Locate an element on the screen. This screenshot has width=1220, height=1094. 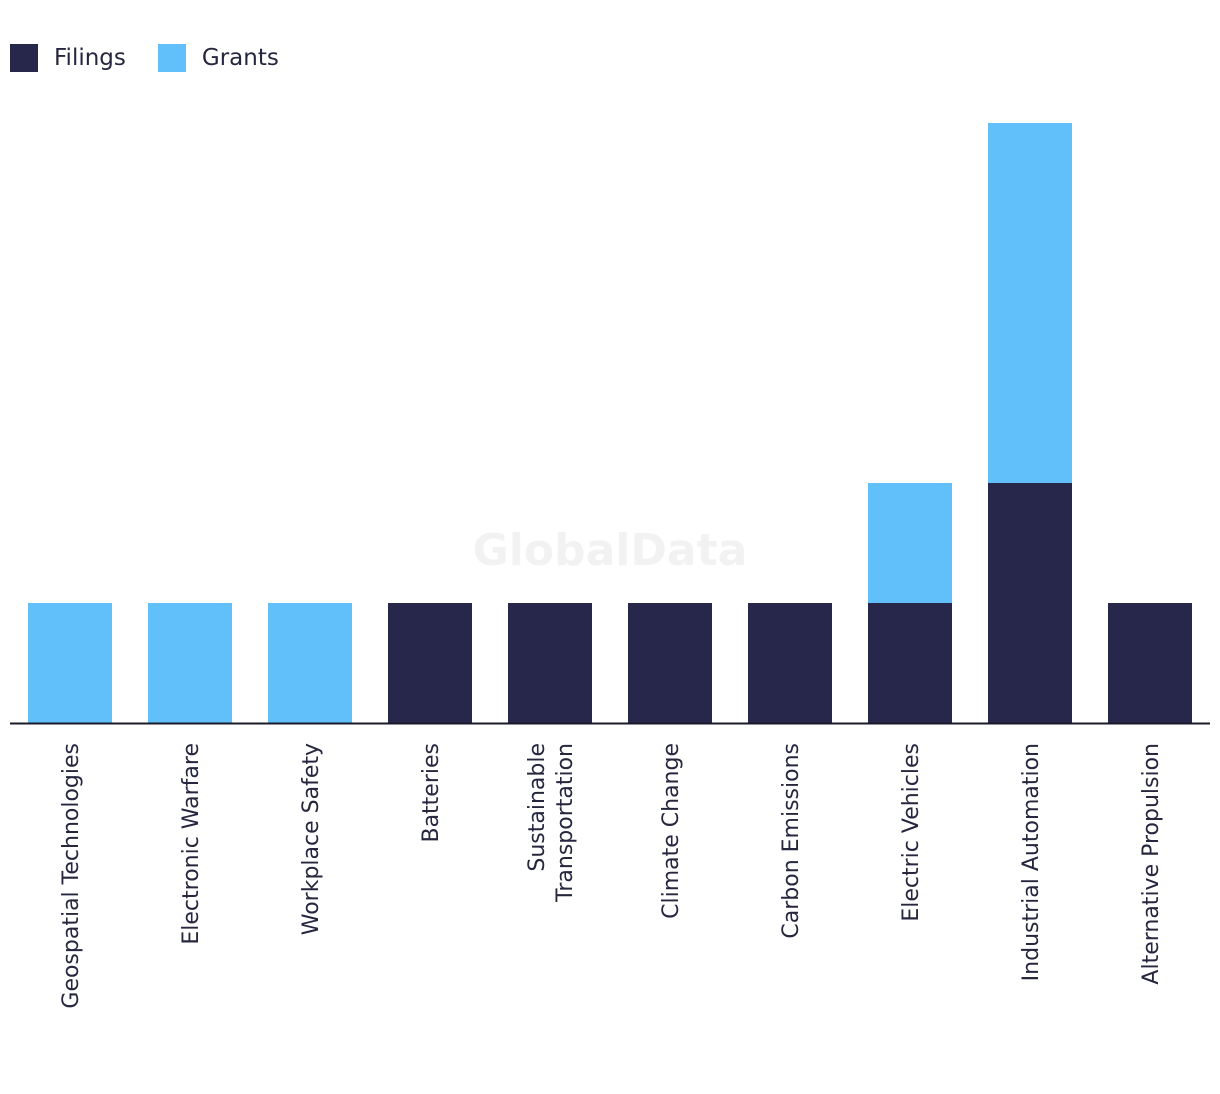
legend-item-grants: Grants is located at coordinates (218, 58).